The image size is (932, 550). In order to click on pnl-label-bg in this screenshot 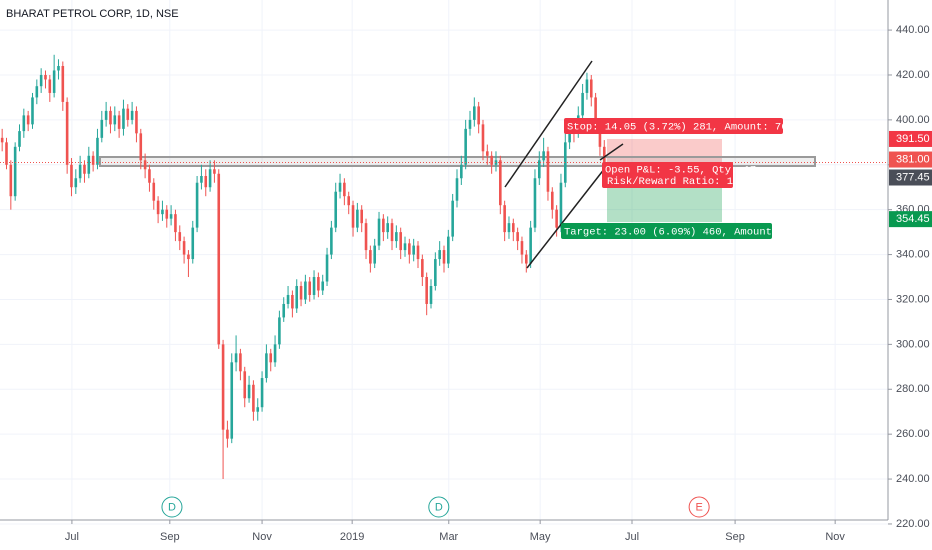, I will do `click(667, 175)`.